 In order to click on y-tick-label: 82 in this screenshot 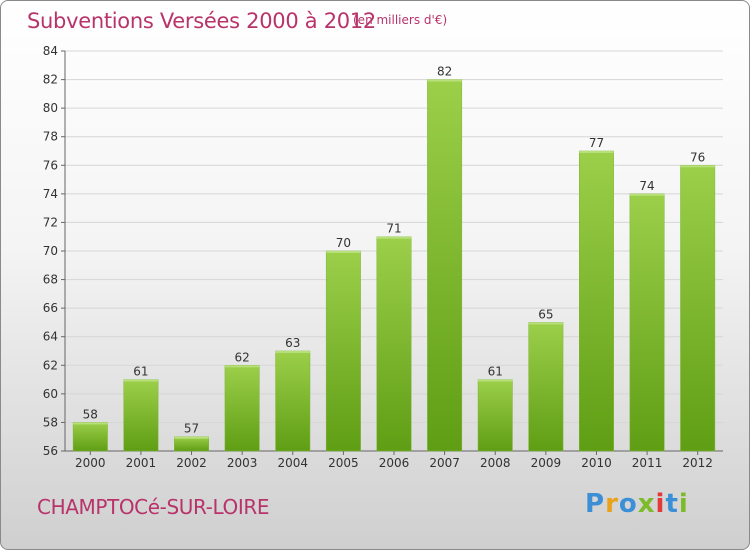, I will do `click(50, 80)`.